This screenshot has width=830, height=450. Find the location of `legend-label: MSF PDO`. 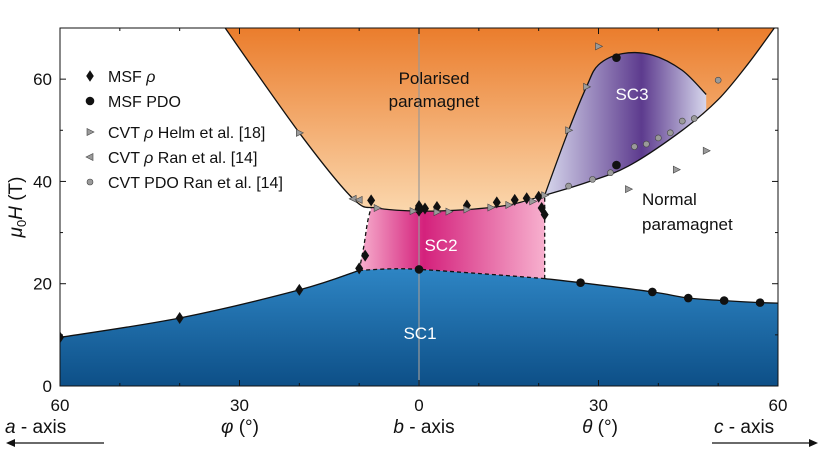

legend-label: MSF PDO is located at coordinates (144, 102).